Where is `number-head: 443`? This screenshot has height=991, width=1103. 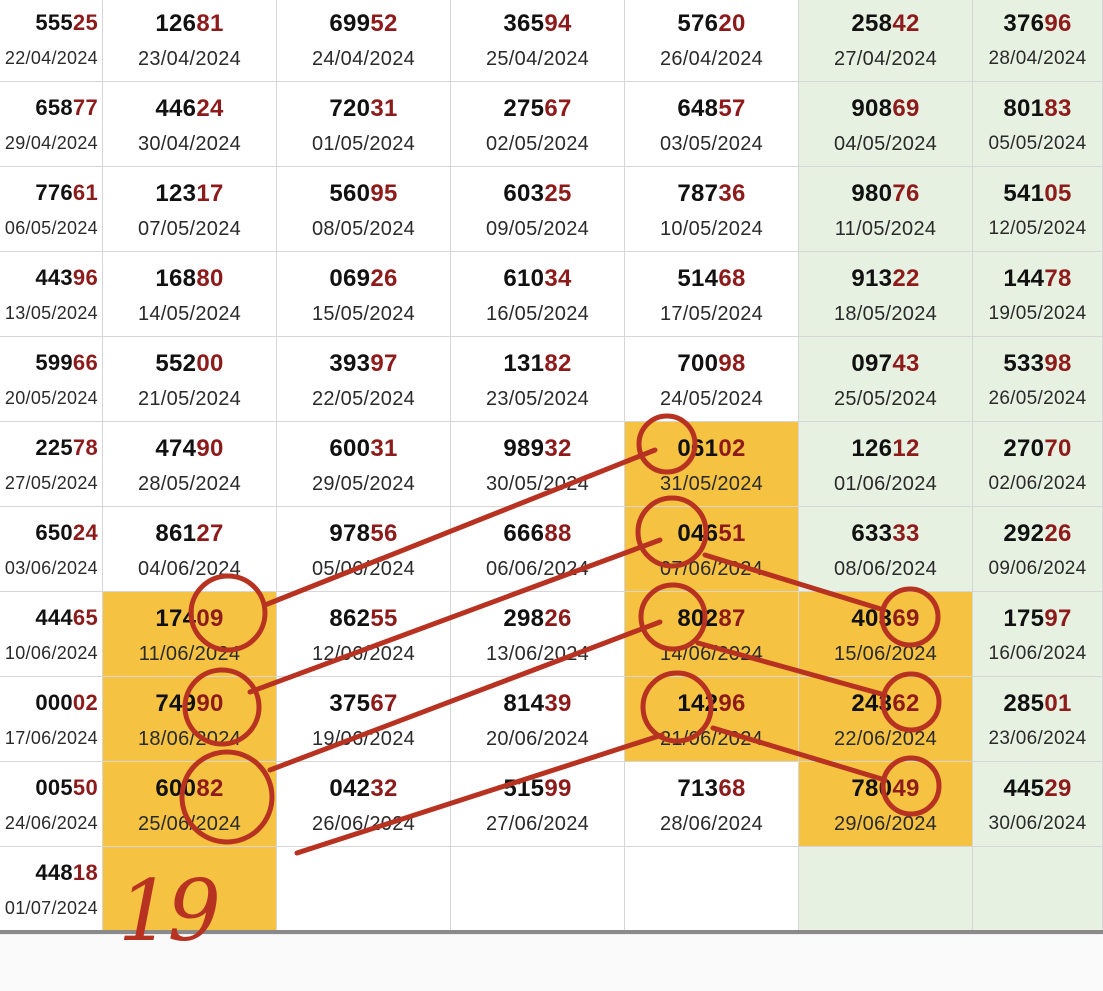
number-head: 443 is located at coordinates (54, 277).